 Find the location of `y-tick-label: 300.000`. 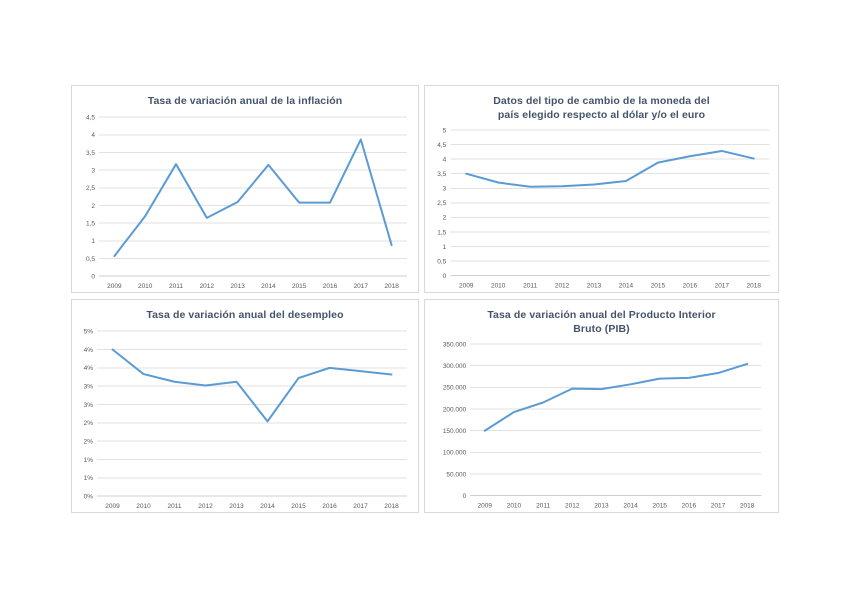

y-tick-label: 300.000 is located at coordinates (455, 366).